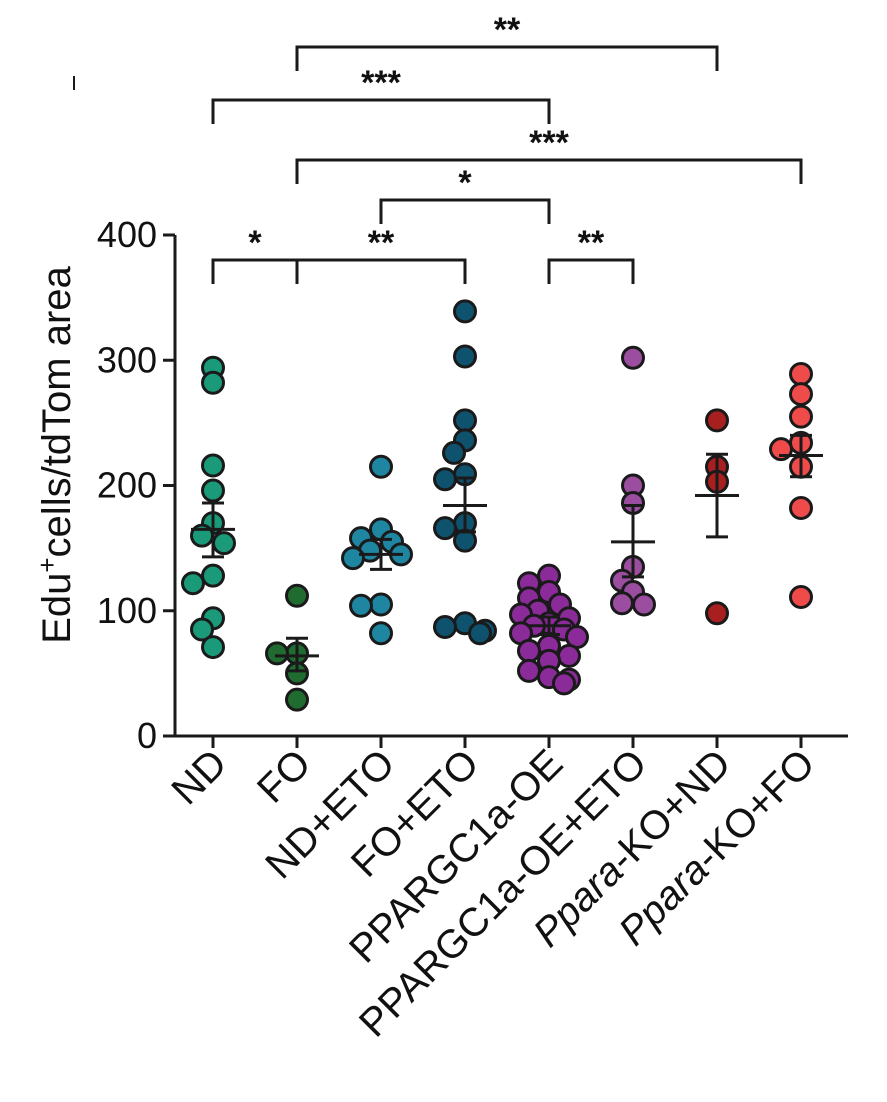 The height and width of the screenshot is (1102, 887). Describe the element at coordinates (127, 359) in the screenshot. I see `y-tick-label: 300` at that location.